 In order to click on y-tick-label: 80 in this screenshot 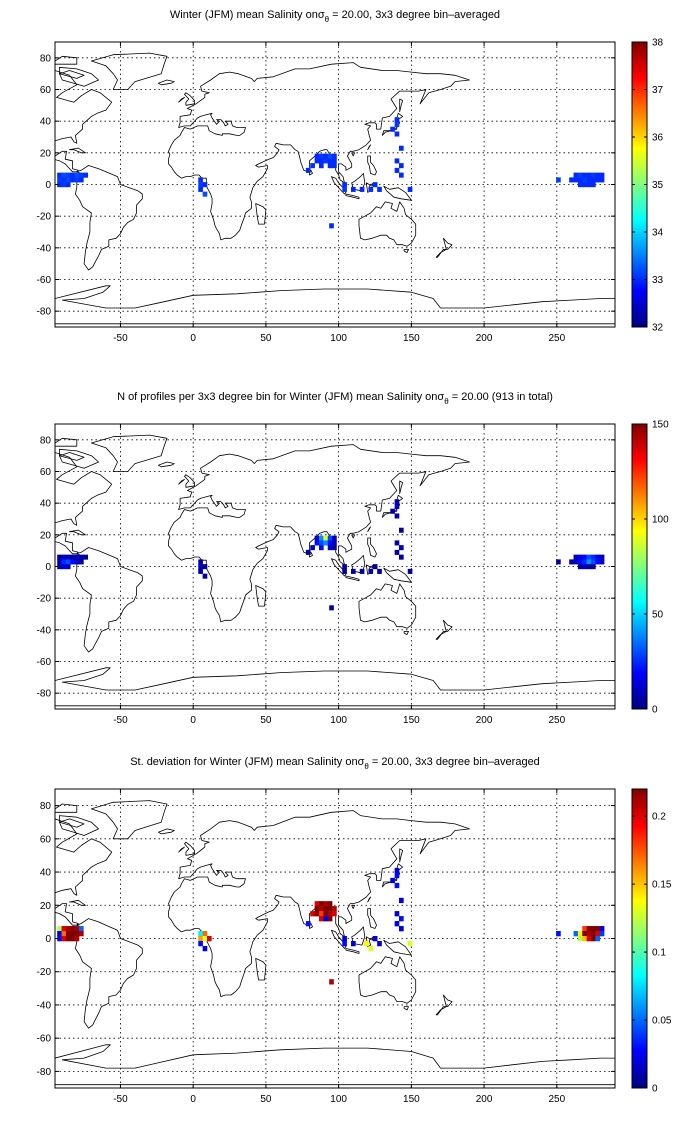, I will do `click(46, 440)`.